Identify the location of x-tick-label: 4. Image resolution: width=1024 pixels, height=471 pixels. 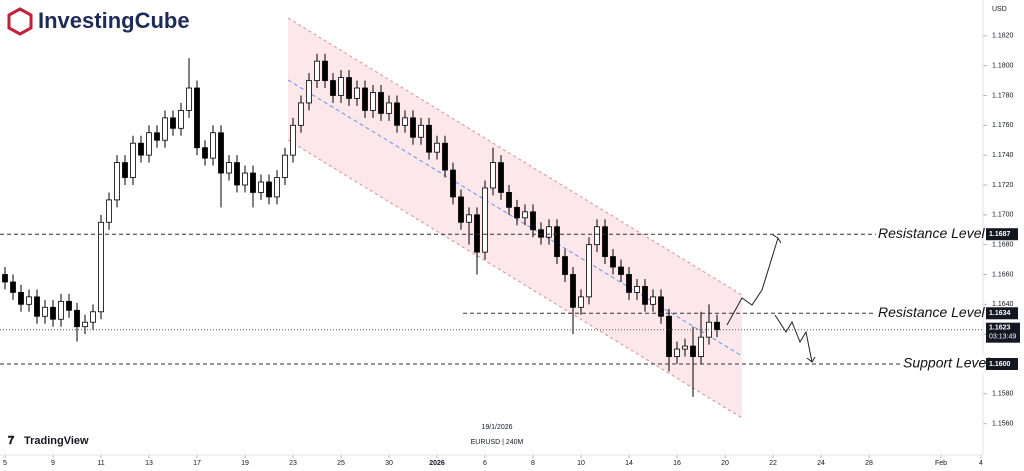
(981, 463).